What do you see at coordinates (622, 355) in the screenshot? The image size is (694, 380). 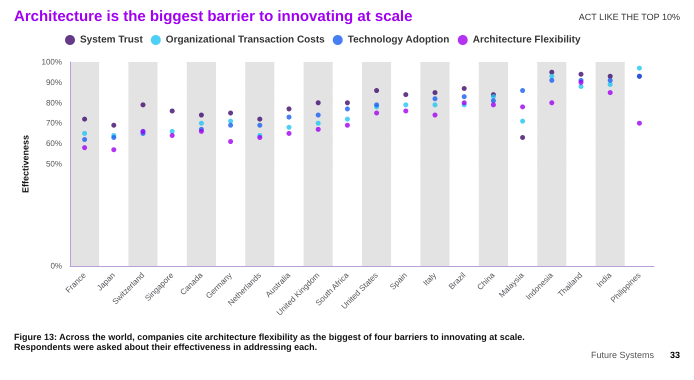 I see `text: Future Systems` at bounding box center [622, 355].